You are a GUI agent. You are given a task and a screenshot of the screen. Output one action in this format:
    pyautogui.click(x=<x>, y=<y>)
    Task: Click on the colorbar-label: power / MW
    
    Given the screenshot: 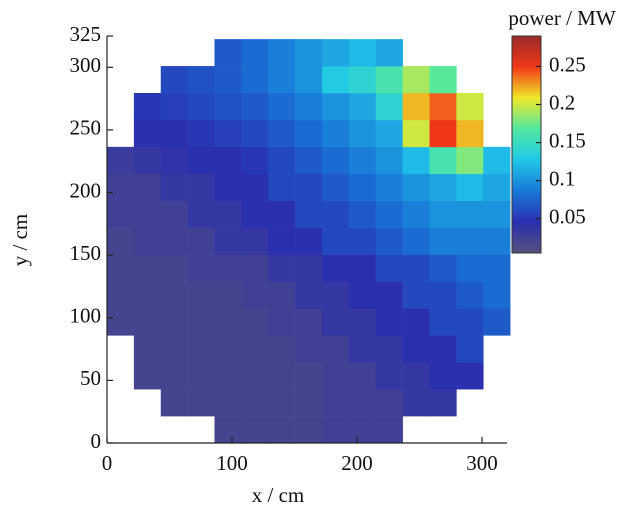 What is the action you would take?
    pyautogui.click(x=561, y=18)
    